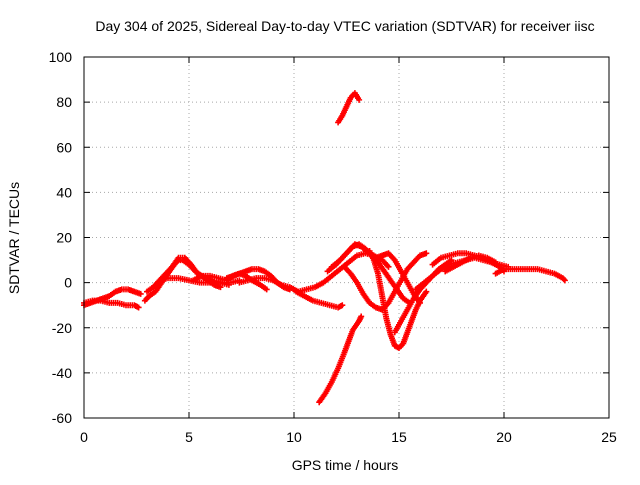 The height and width of the screenshot is (485, 640). I want to click on x-tick-label: 15, so click(399, 437).